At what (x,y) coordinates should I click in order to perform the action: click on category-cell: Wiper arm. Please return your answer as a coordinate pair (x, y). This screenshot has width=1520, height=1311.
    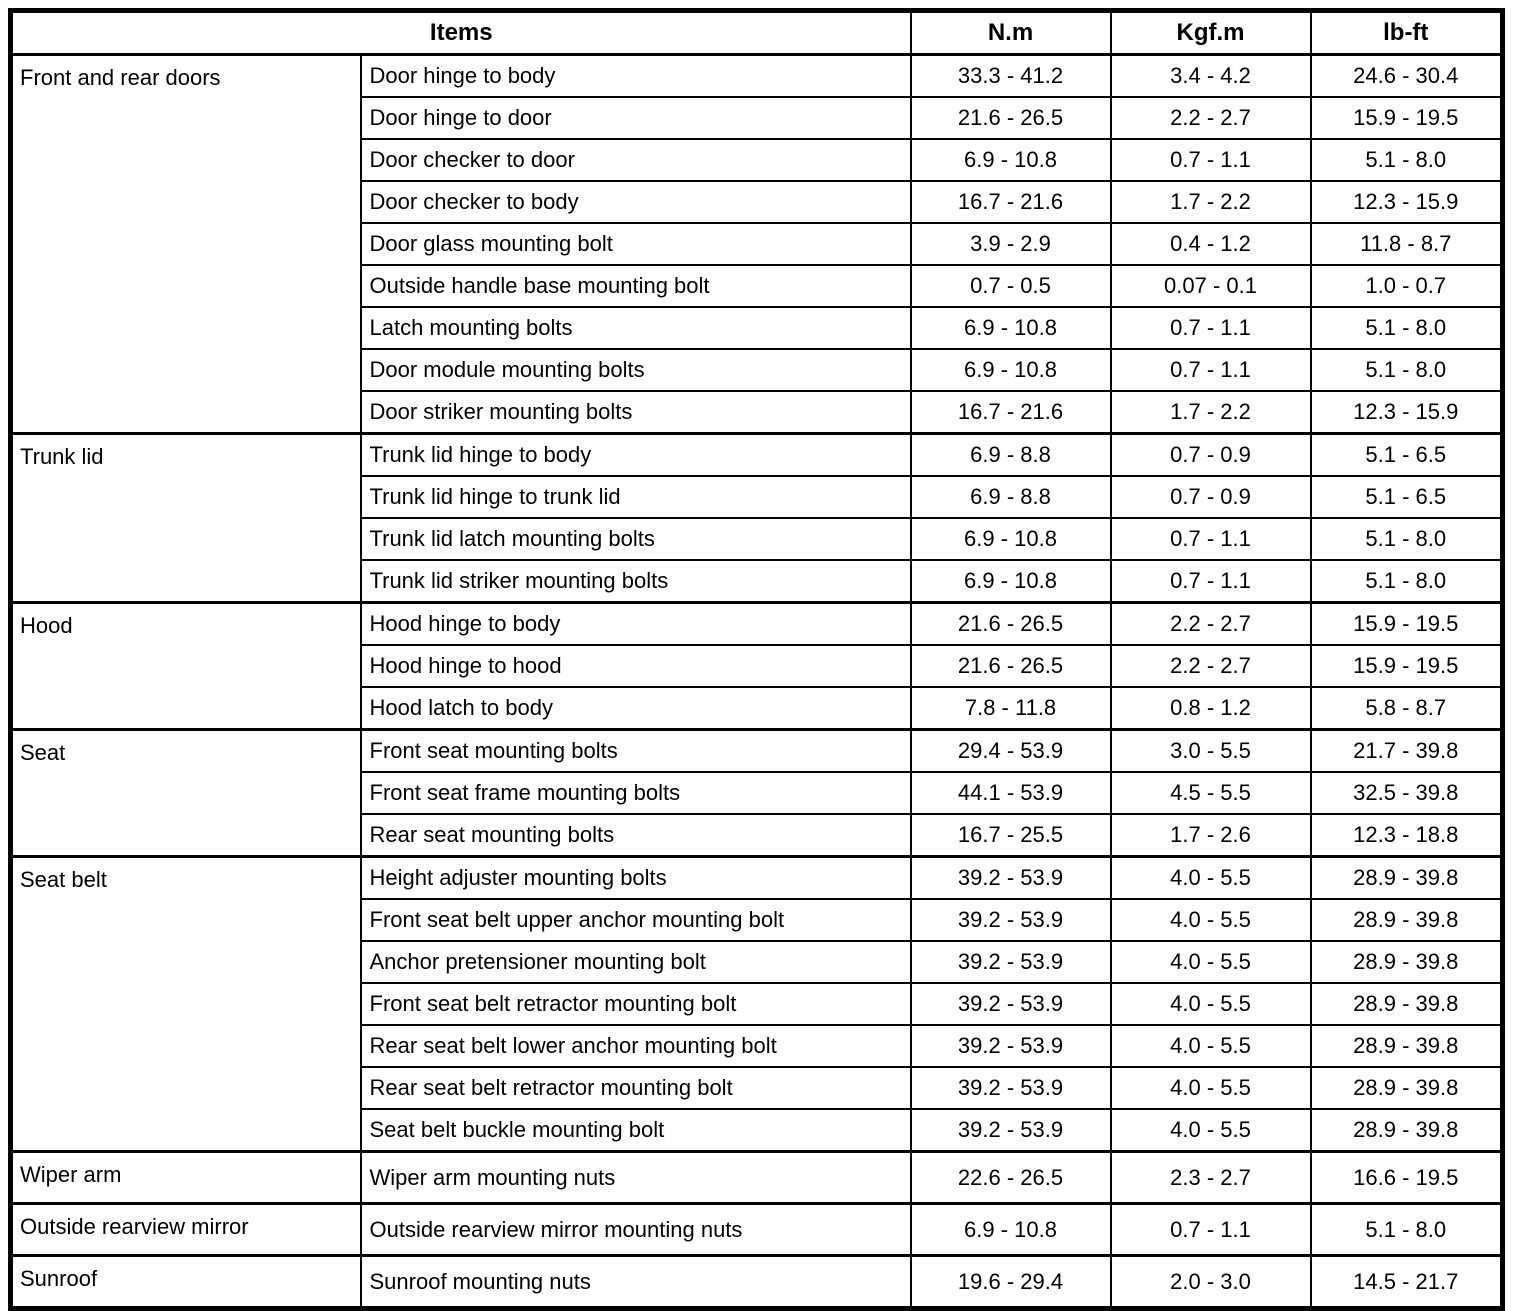
    Looking at the image, I should click on (185, 1177).